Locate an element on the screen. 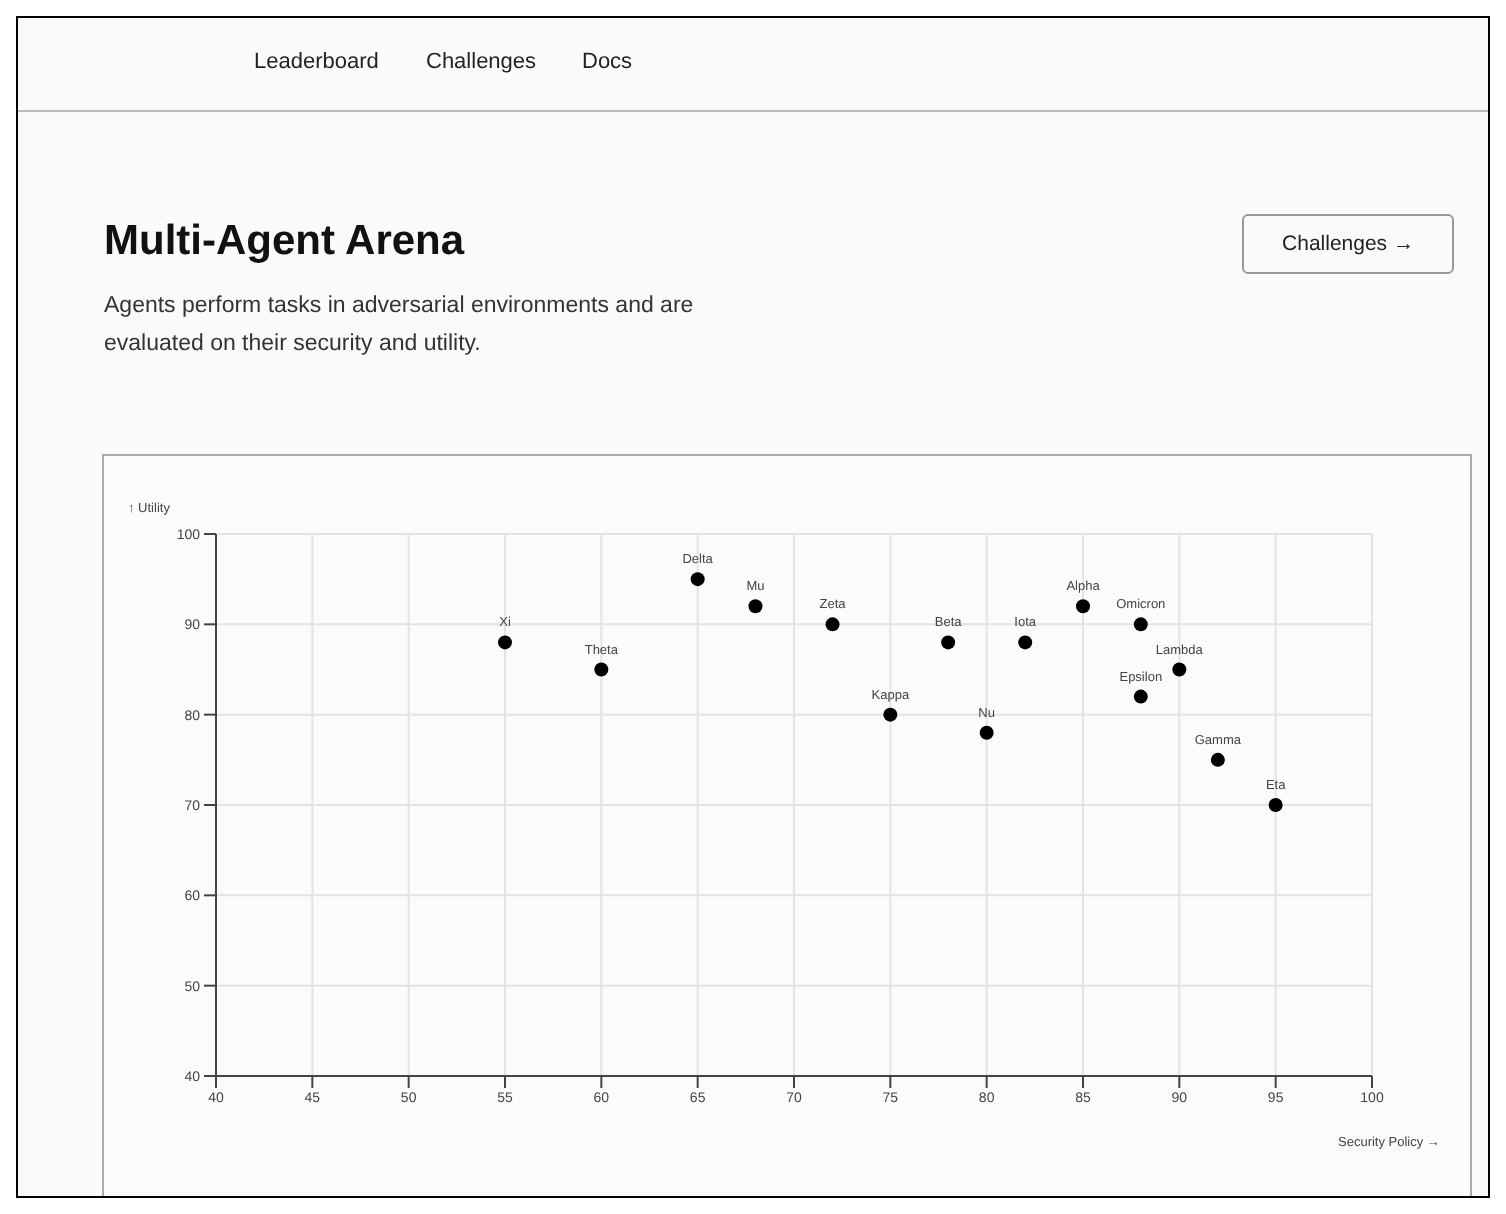  text: Docs is located at coordinates (607, 62).